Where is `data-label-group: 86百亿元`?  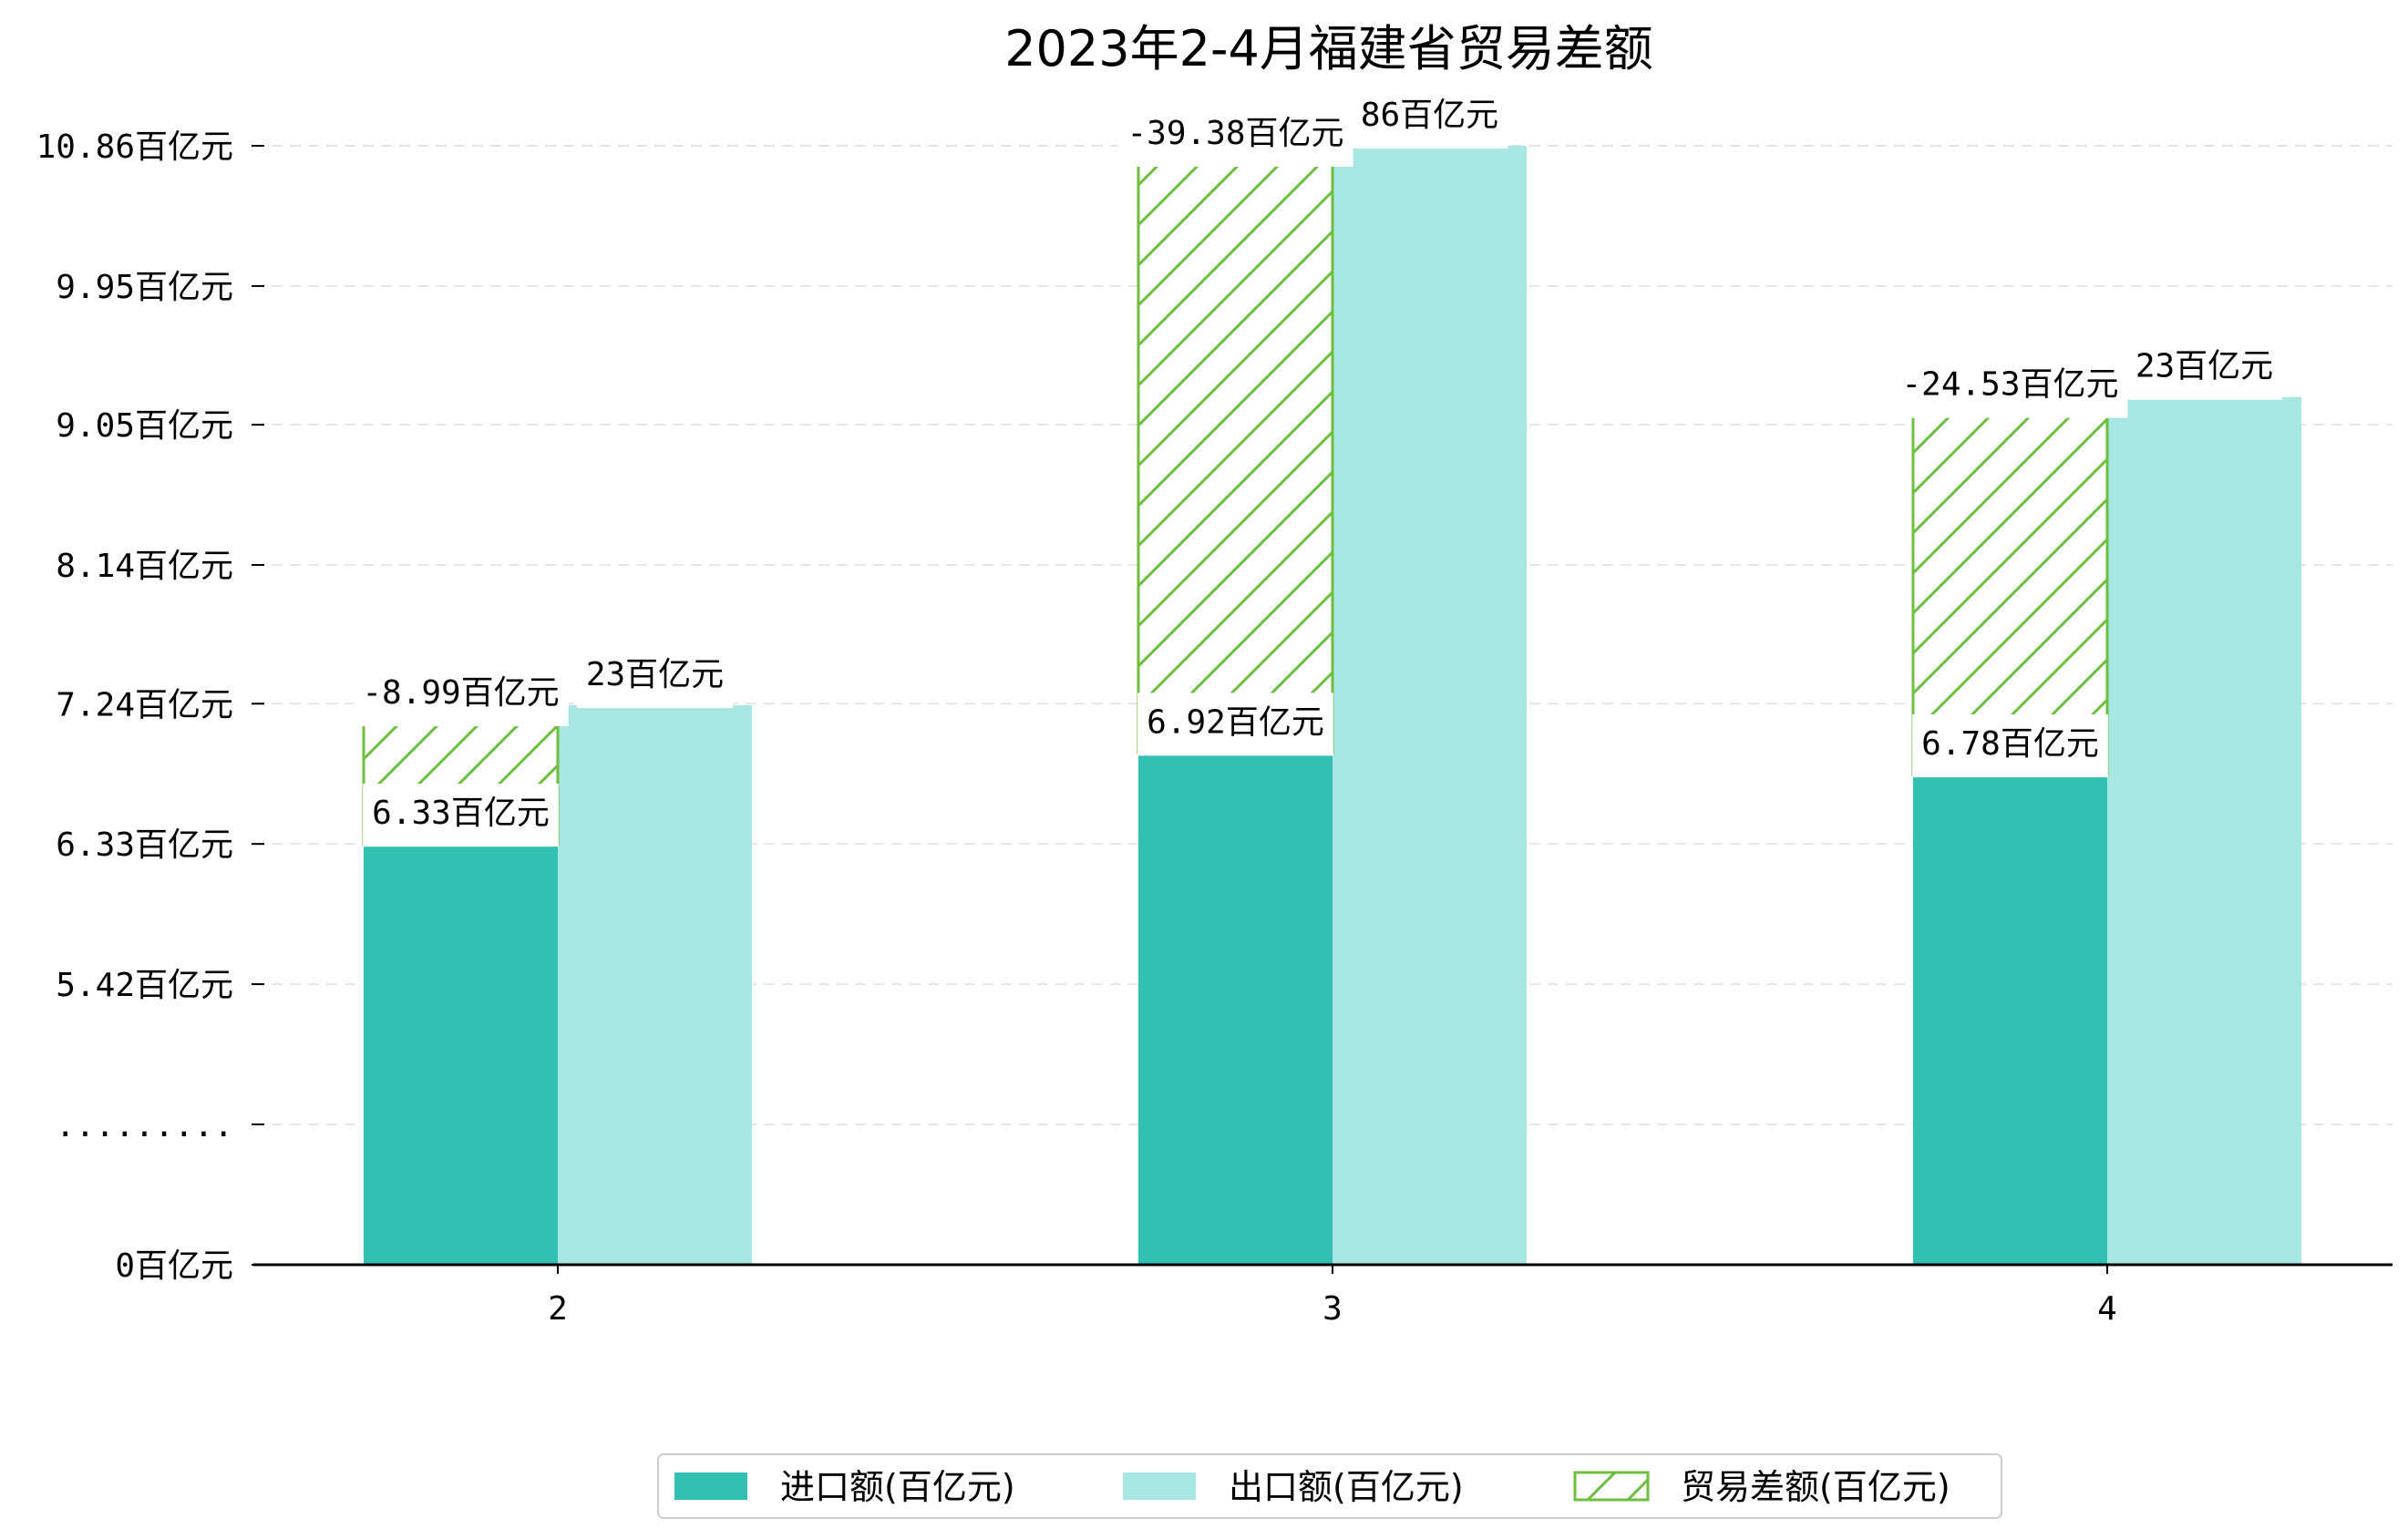 data-label-group: 86百亿元 is located at coordinates (1430, 118).